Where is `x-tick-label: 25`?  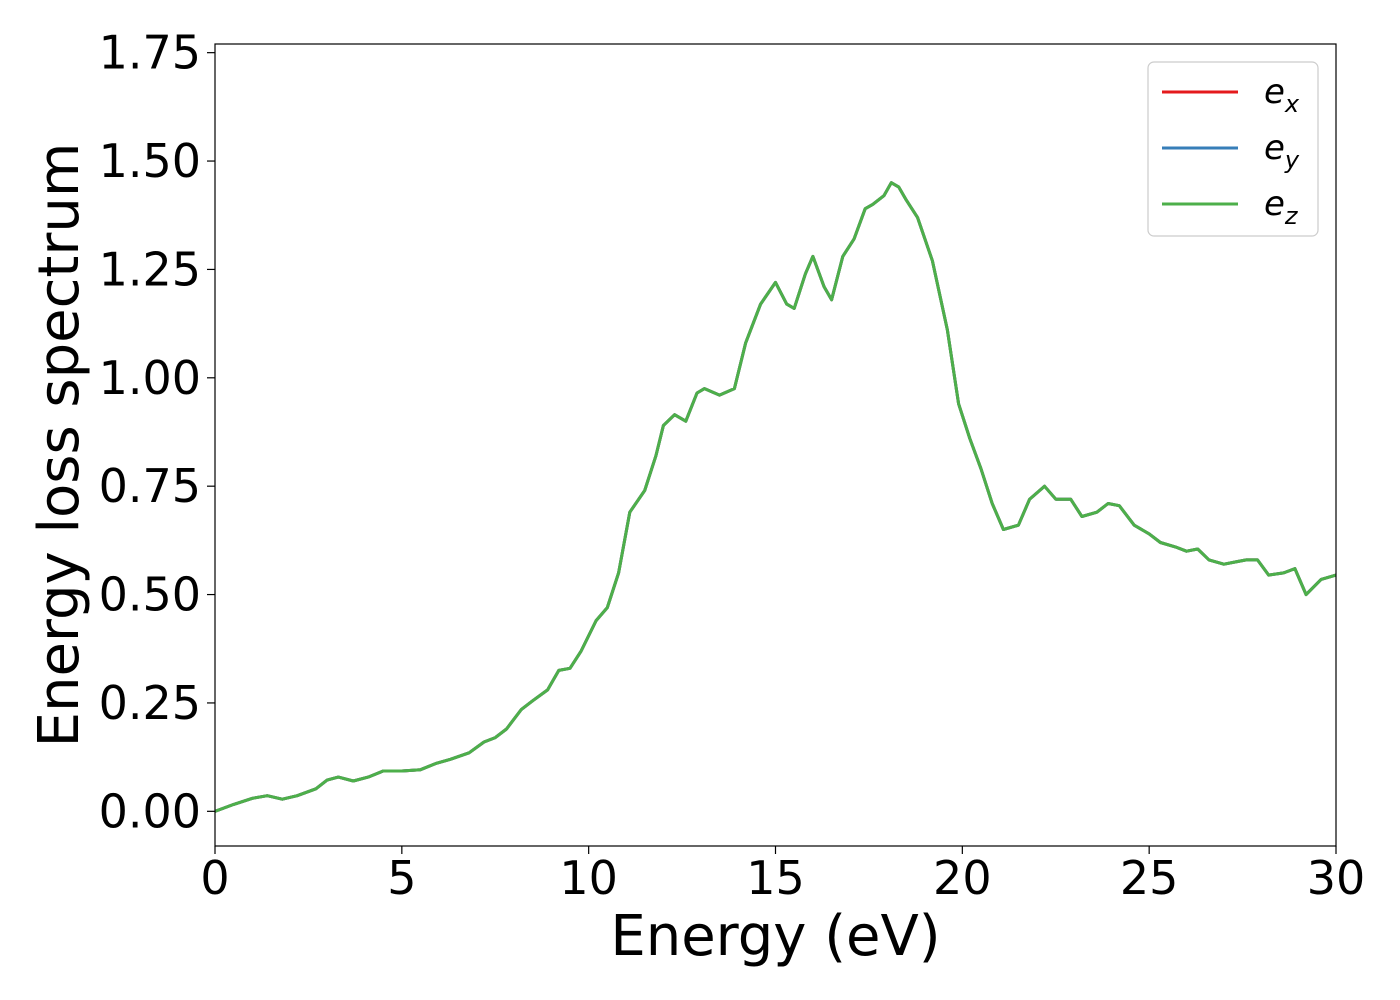
x-tick-label: 25 is located at coordinates (1149, 878).